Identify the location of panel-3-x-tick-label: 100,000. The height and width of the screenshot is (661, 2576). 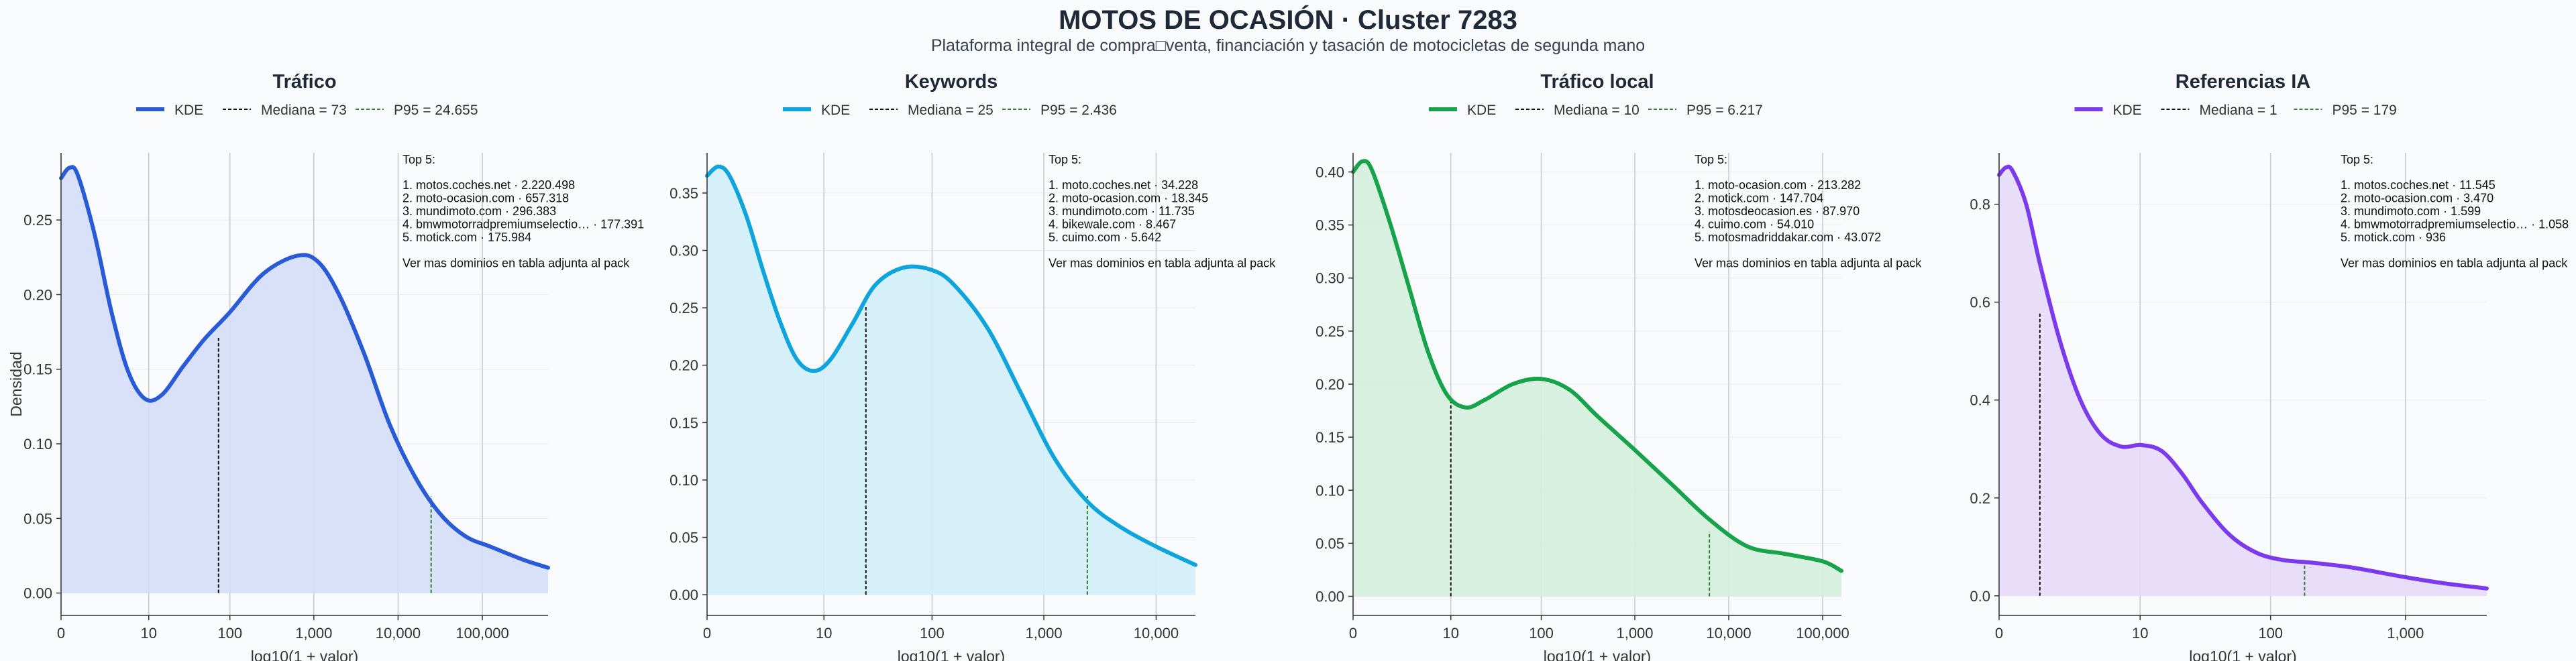
(1822, 633).